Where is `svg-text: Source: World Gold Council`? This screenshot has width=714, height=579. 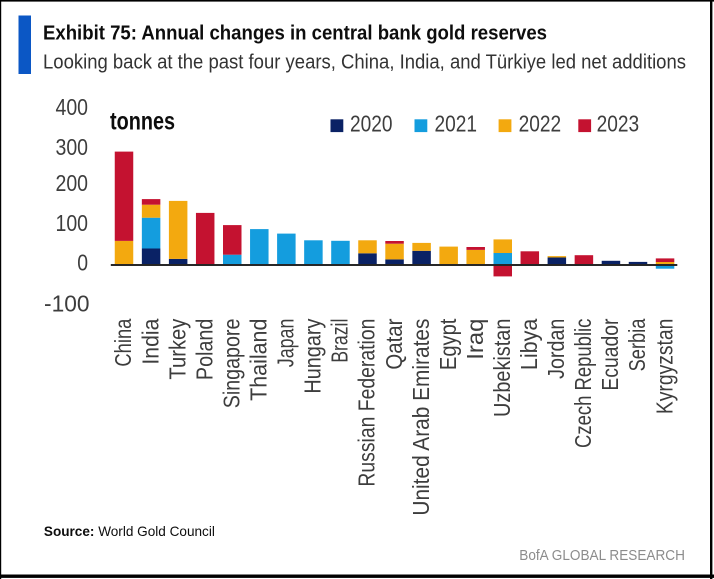 svg-text: Source: World Gold Council is located at coordinates (129, 531).